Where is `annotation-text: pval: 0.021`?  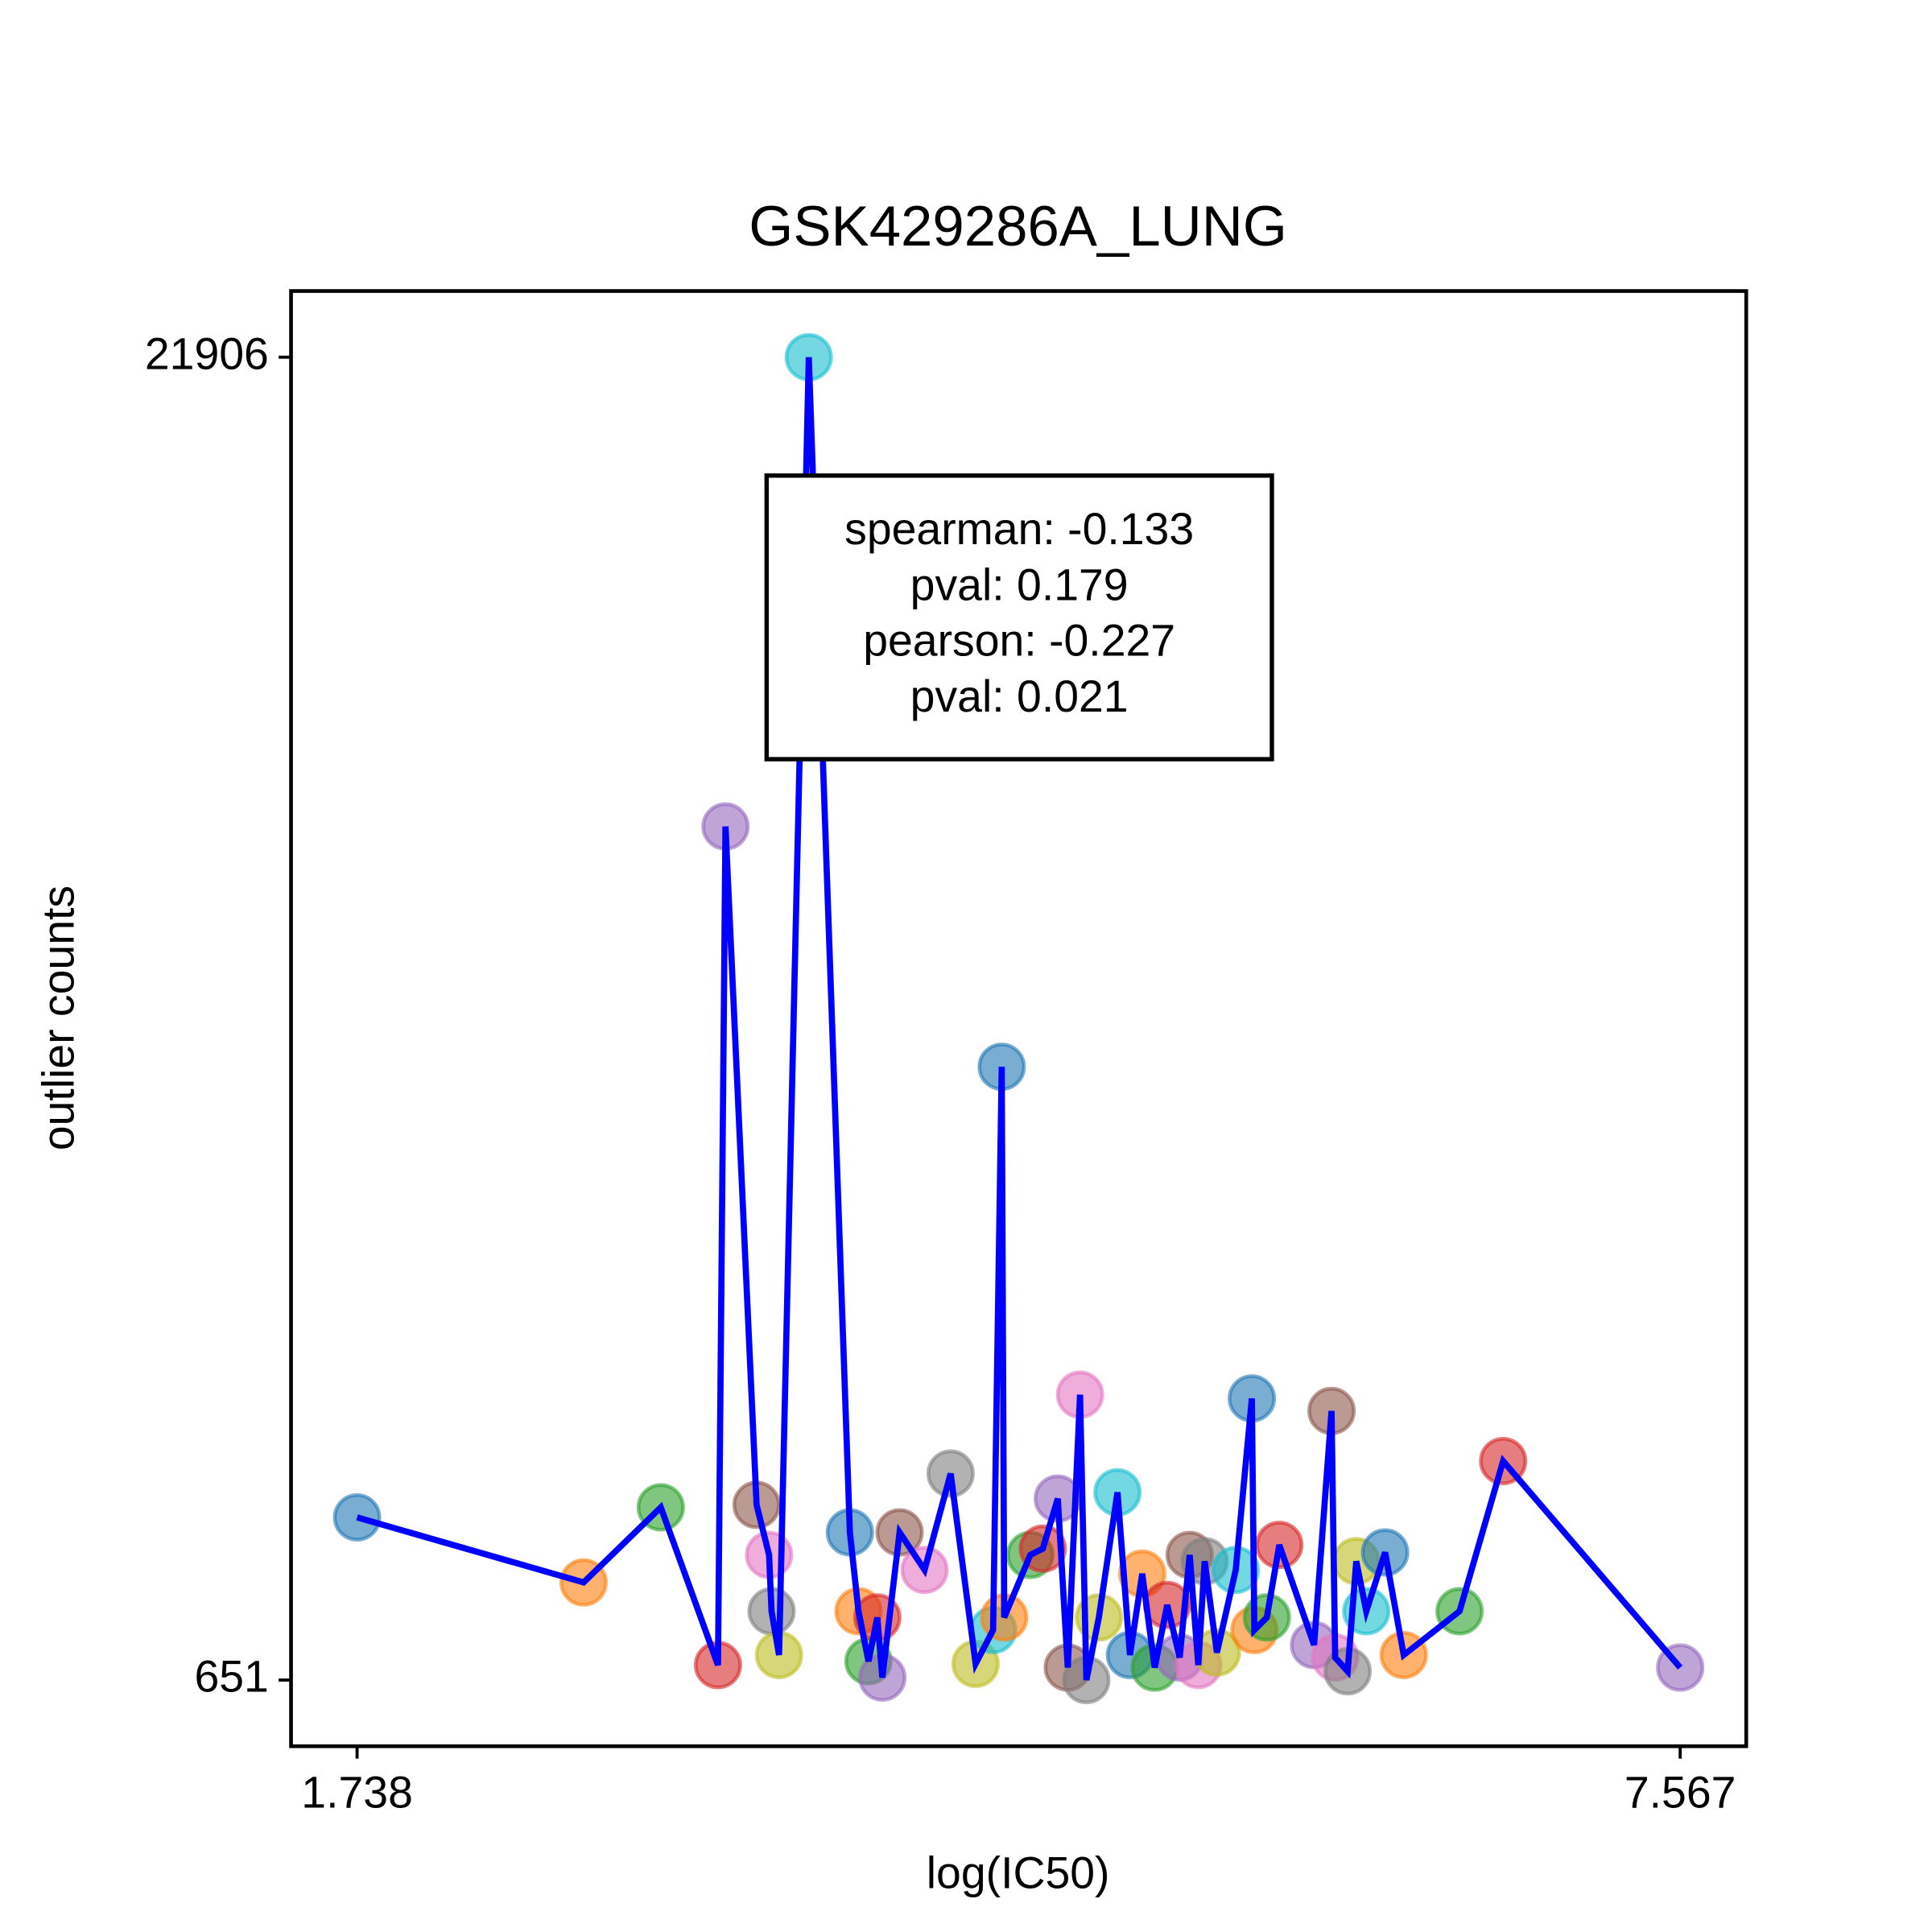
annotation-text: pval: 0.021 is located at coordinates (1019, 696).